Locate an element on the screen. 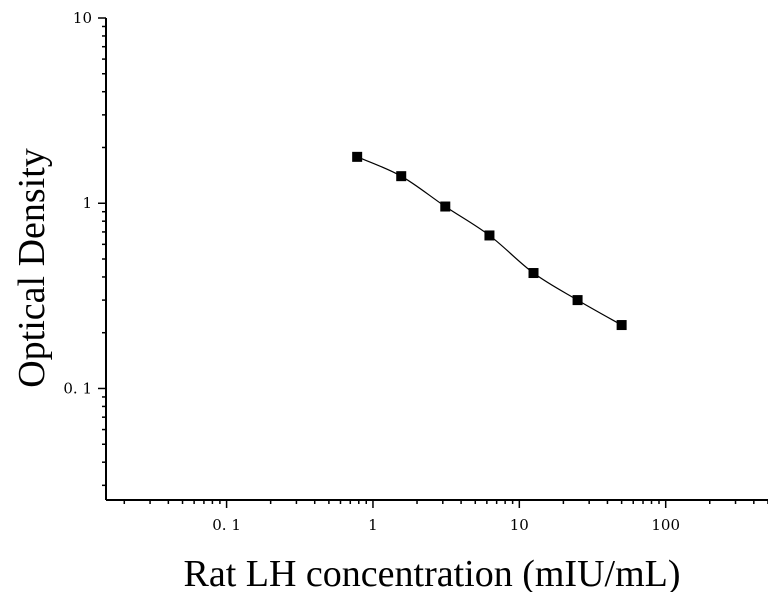 This screenshot has width=768, height=592. y-tick-label: 0. 1 is located at coordinates (77, 388).